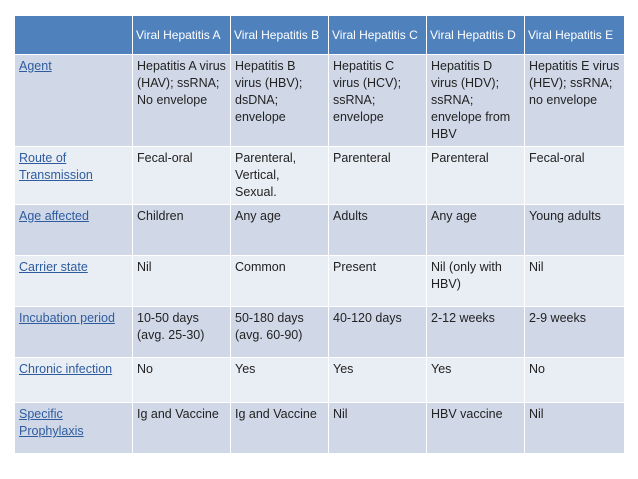 The width and height of the screenshot is (638, 479). Describe the element at coordinates (574, 35) in the screenshot. I see `header-cell-hepatitis-e: Viral Hepatitis E` at that location.